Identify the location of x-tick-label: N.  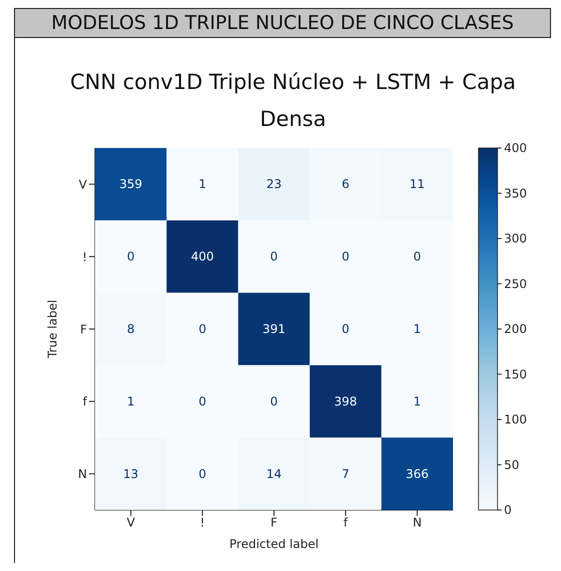
(417, 523).